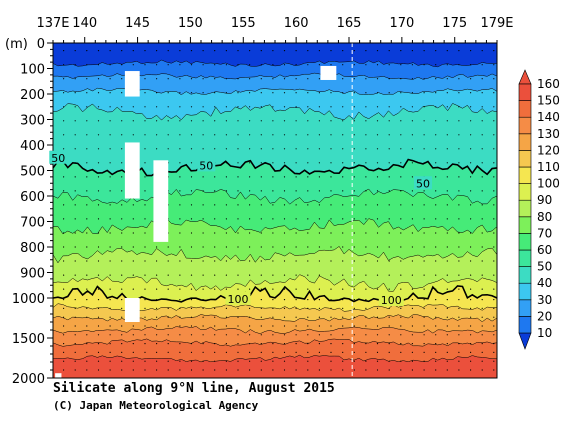 The image size is (570, 423). Describe the element at coordinates (52, 23) in the screenshot. I see `x-tick-label: 137E` at that location.